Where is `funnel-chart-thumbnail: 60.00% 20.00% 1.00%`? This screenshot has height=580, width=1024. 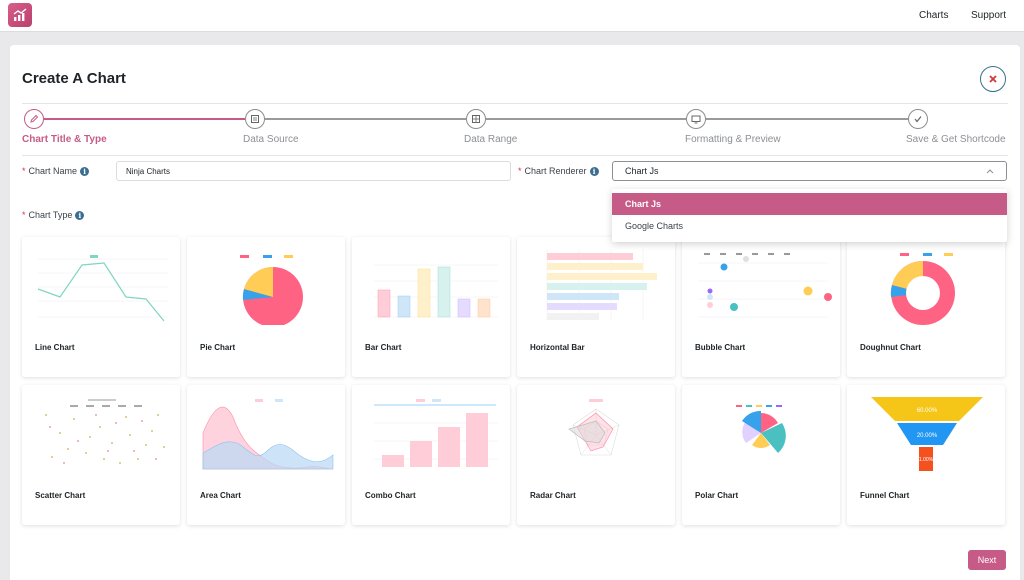
funnel-chart-thumbnail: 60.00% 20.00% 1.00% is located at coordinates (927, 434).